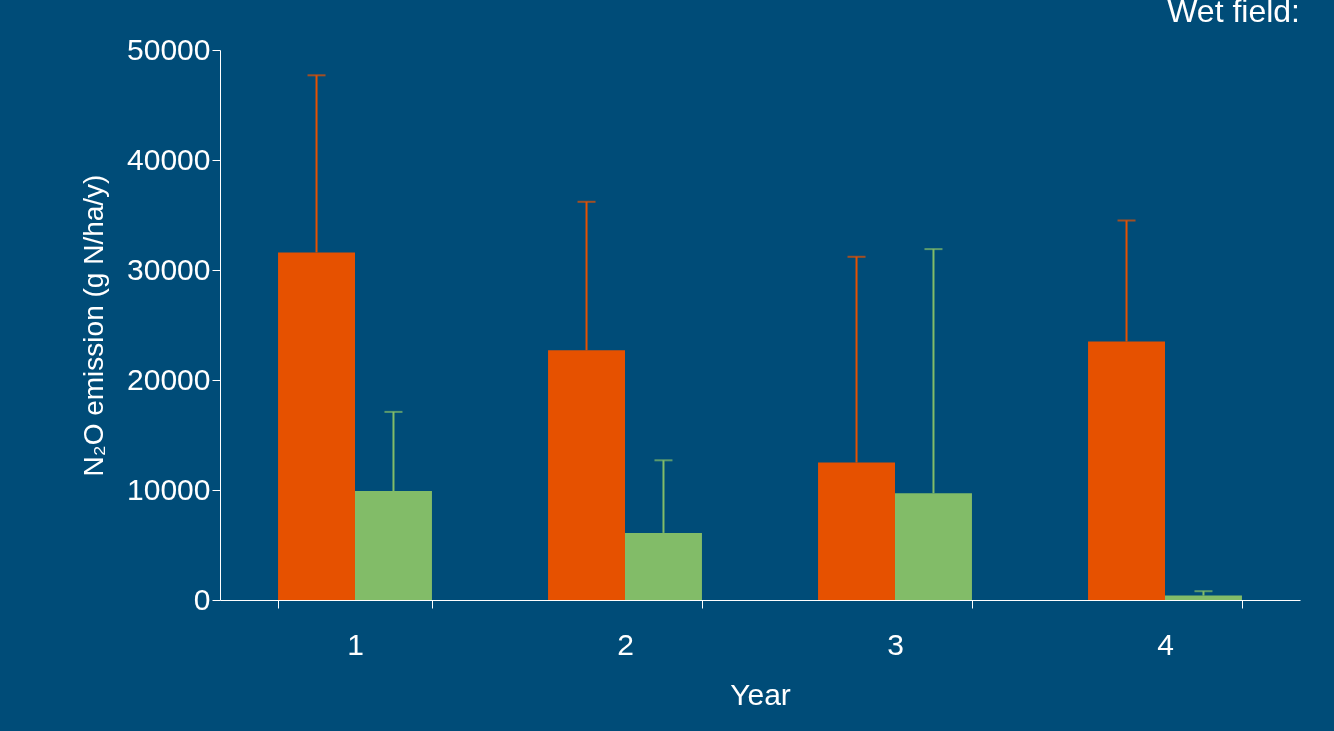  Describe the element at coordinates (625, 644) in the screenshot. I see `x-tick-label: 2` at that location.